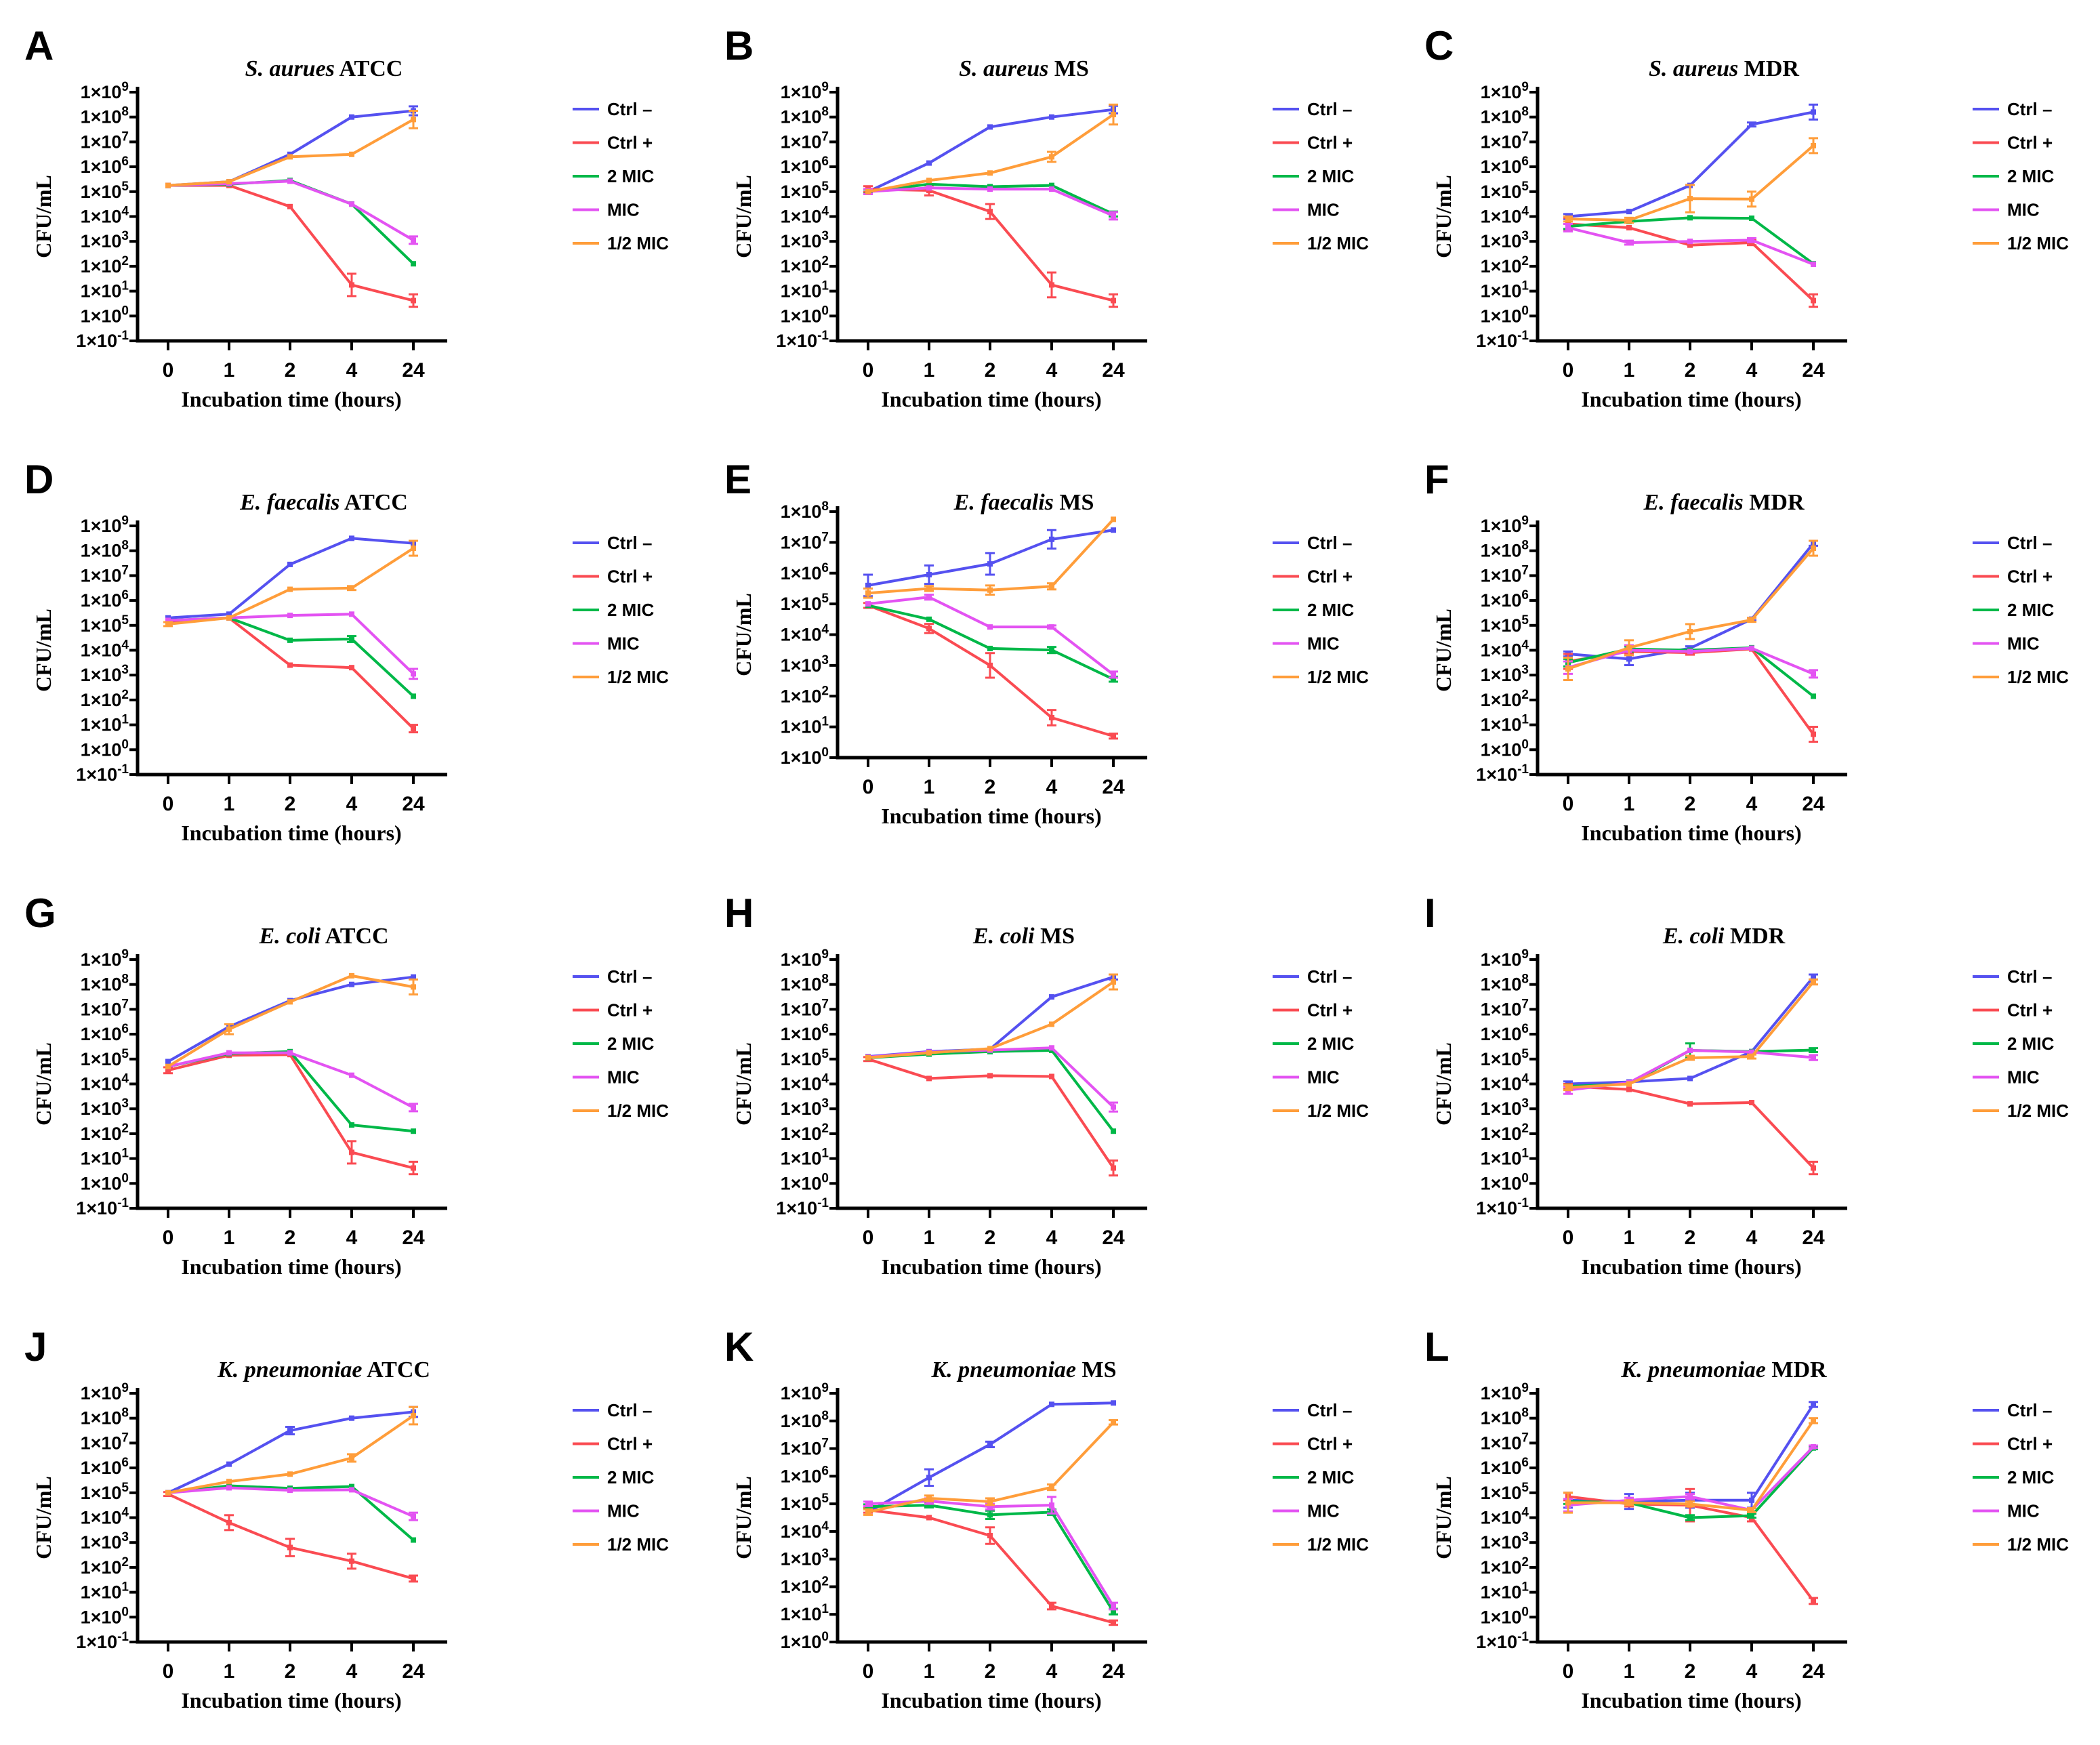 The height and width of the screenshot is (1745, 2100). What do you see at coordinates (1323, 1511) in the screenshot?
I see `legend-label-mic: MIC` at bounding box center [1323, 1511].